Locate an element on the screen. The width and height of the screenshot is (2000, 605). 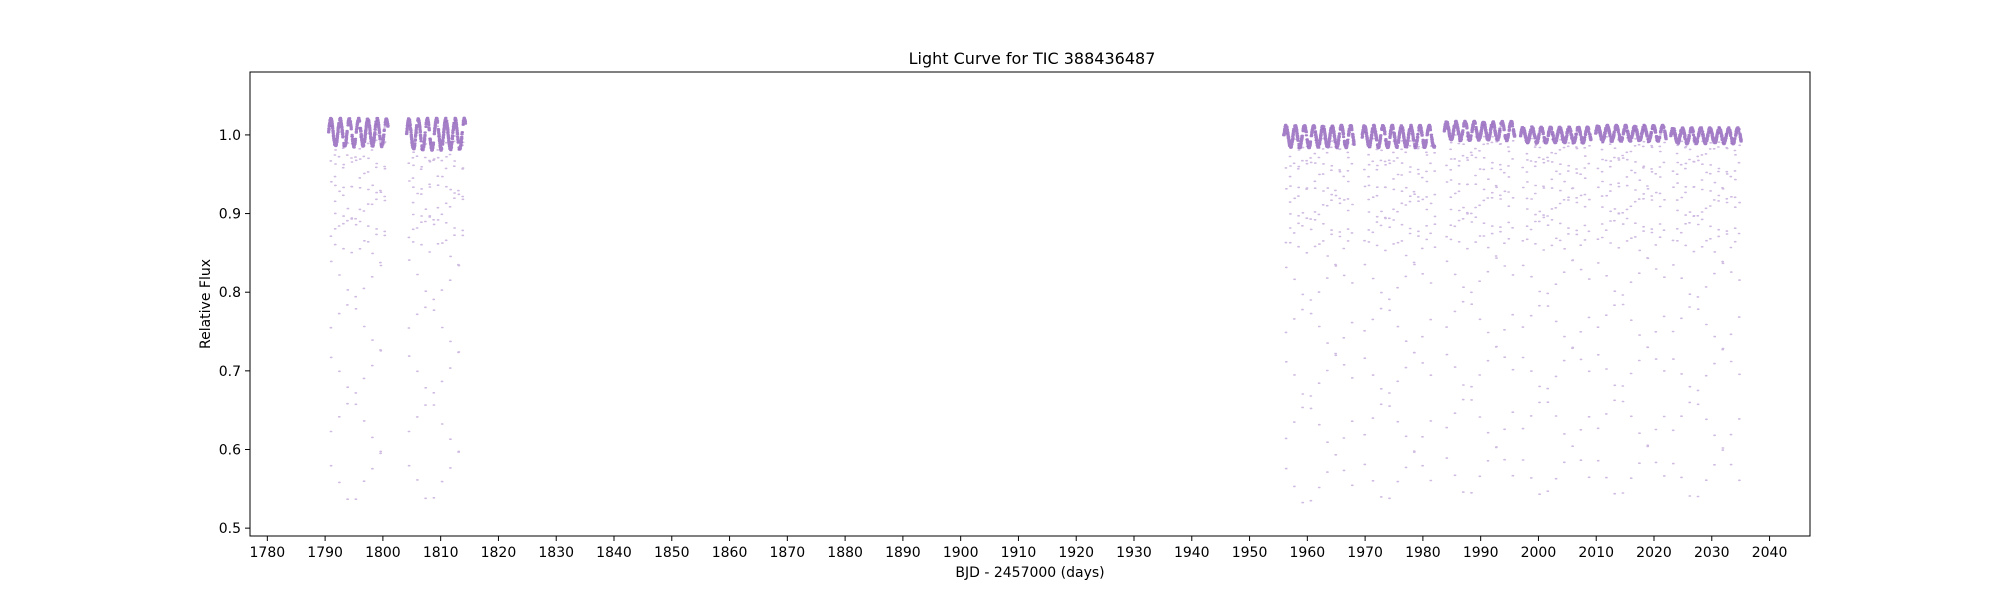
x-tick-label: 1860 is located at coordinates (730, 553).